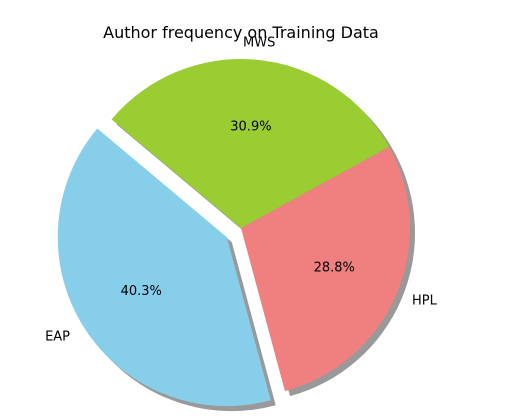 This screenshot has height=420, width=517. I want to click on slice-label-eap: EAP, so click(57, 337).